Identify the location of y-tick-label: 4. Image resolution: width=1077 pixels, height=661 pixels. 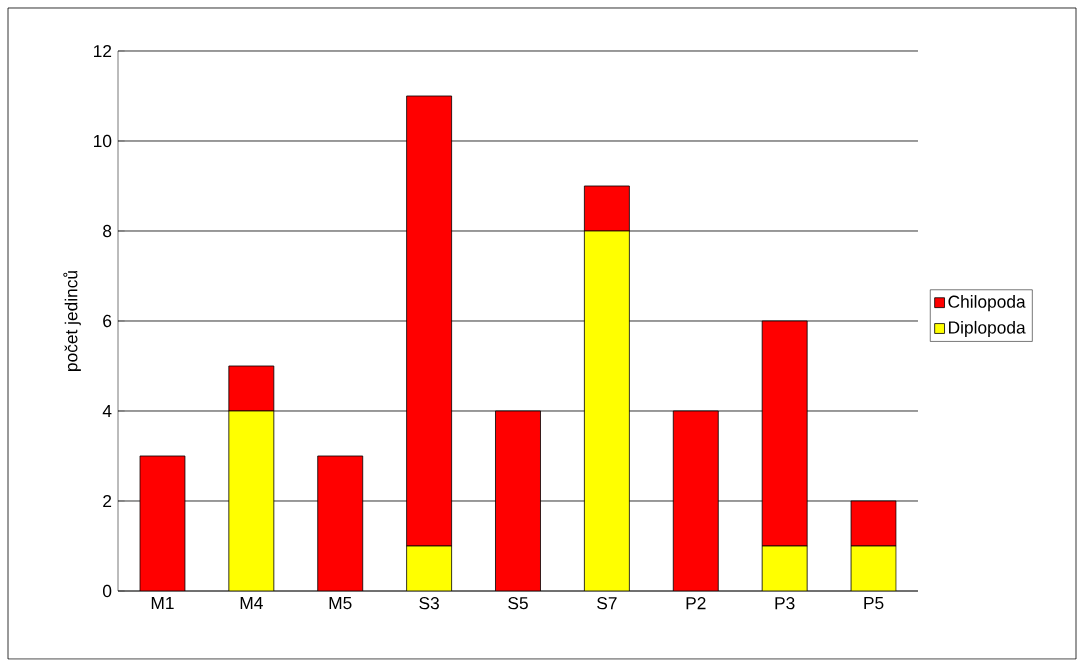
(107, 411).